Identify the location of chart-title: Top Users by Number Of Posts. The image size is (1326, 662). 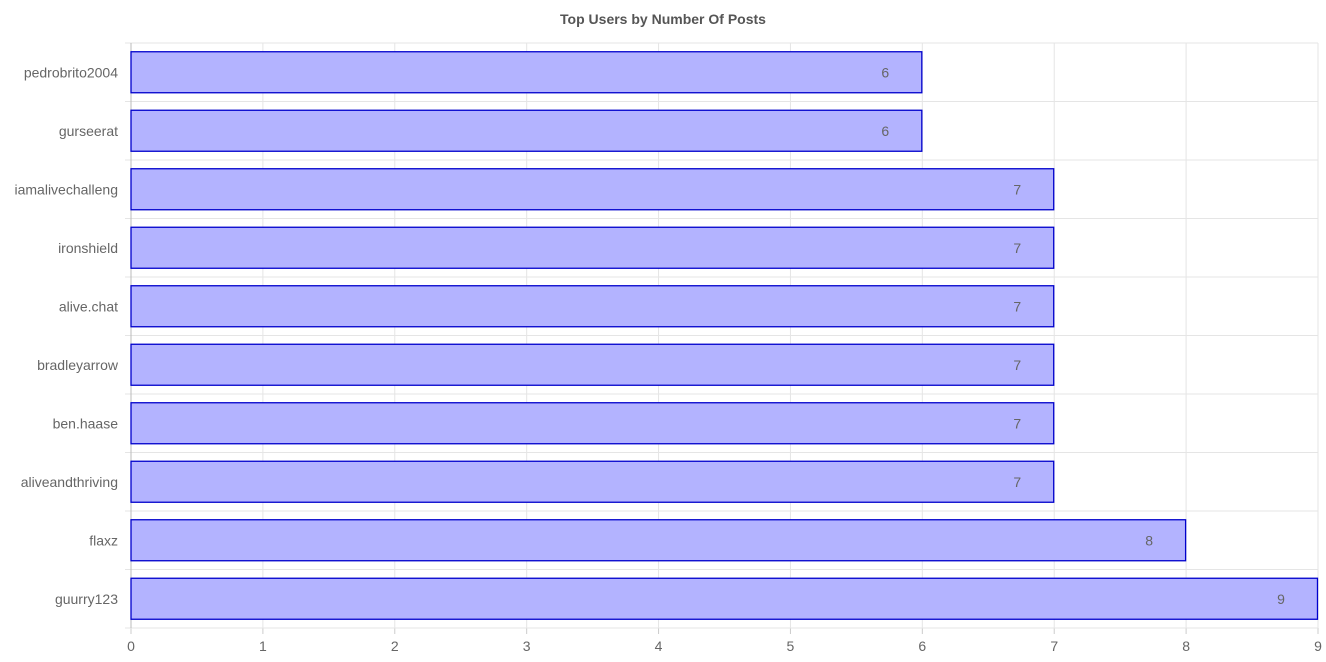
(663, 19).